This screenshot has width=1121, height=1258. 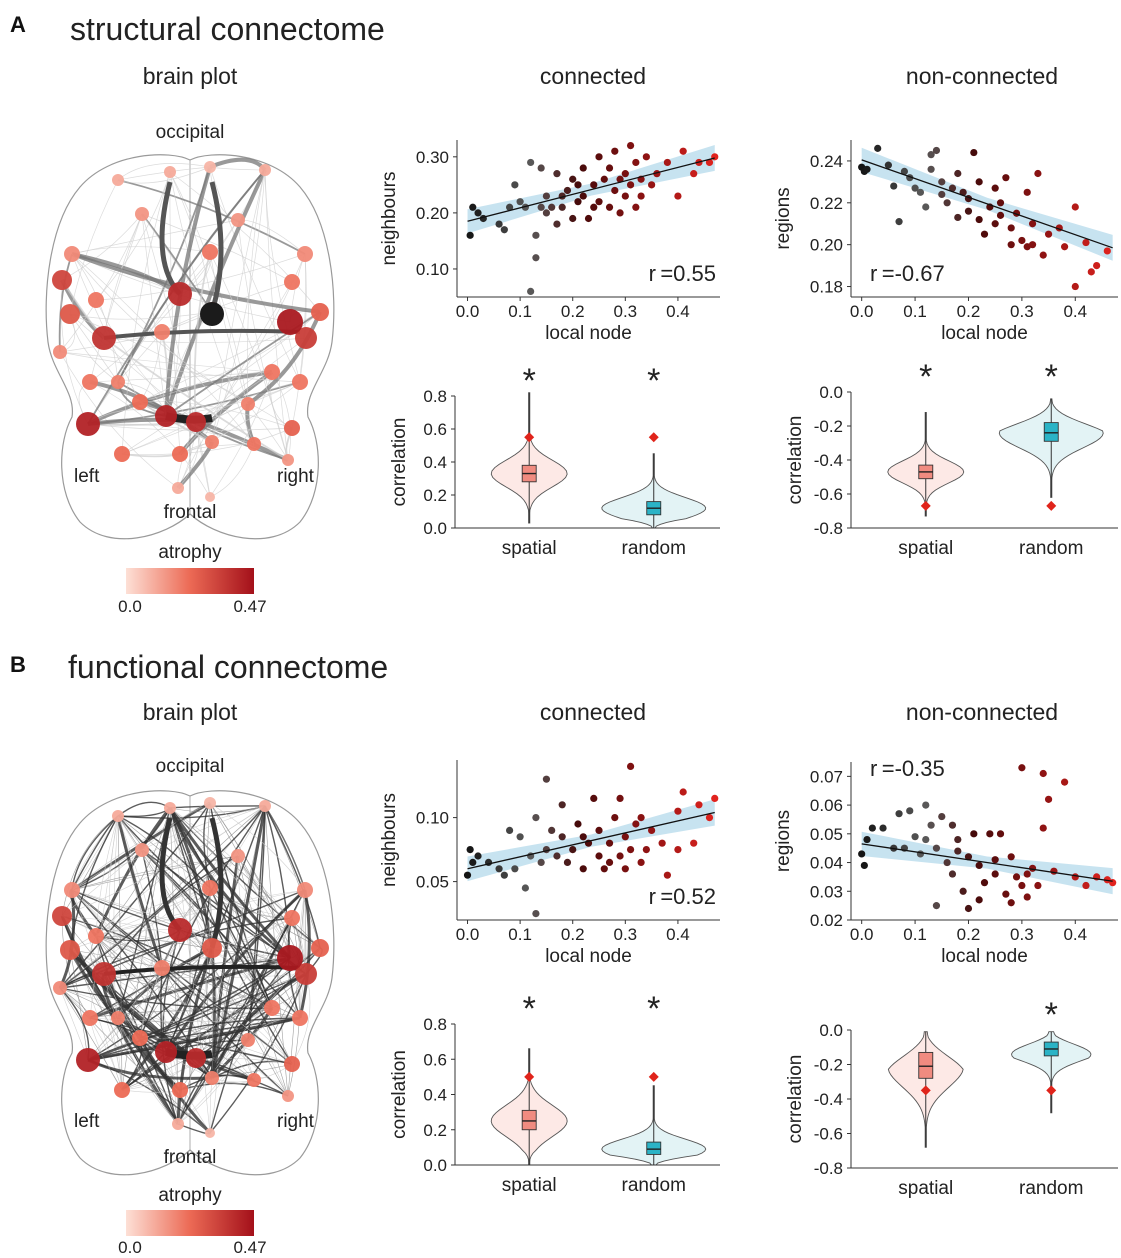 I want to click on brain-edge-hub, so click(x=216, y=883).